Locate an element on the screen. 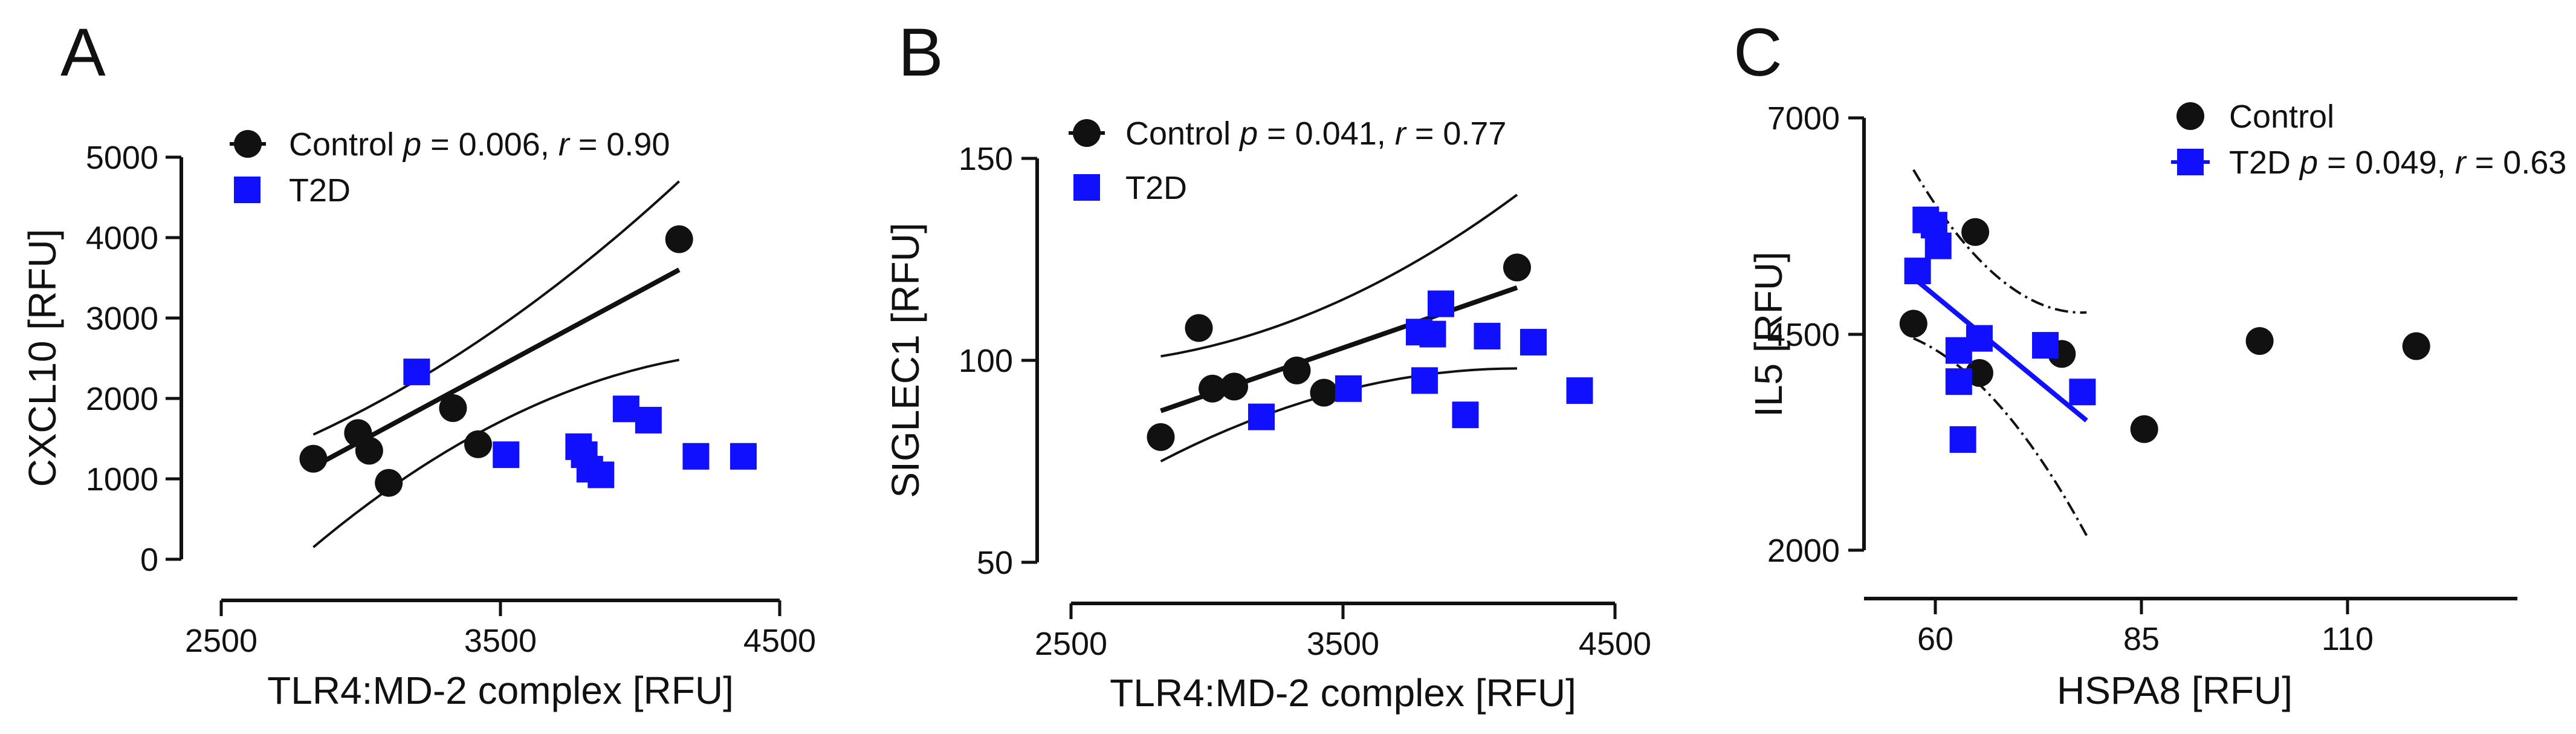 The image size is (2576, 734). panel-b-plot-area is located at coordinates (1370, 328).